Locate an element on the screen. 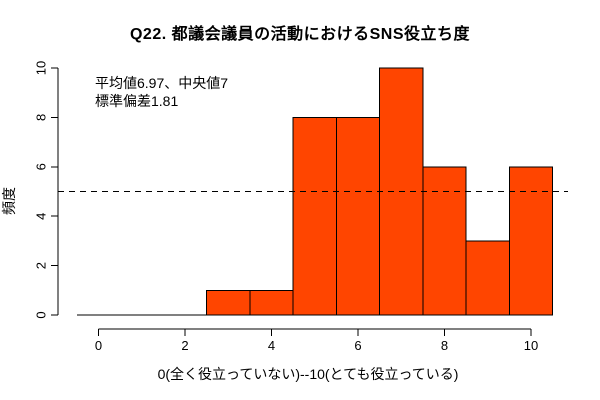  y-axis-tick-label: 10 is located at coordinates (41, 68).